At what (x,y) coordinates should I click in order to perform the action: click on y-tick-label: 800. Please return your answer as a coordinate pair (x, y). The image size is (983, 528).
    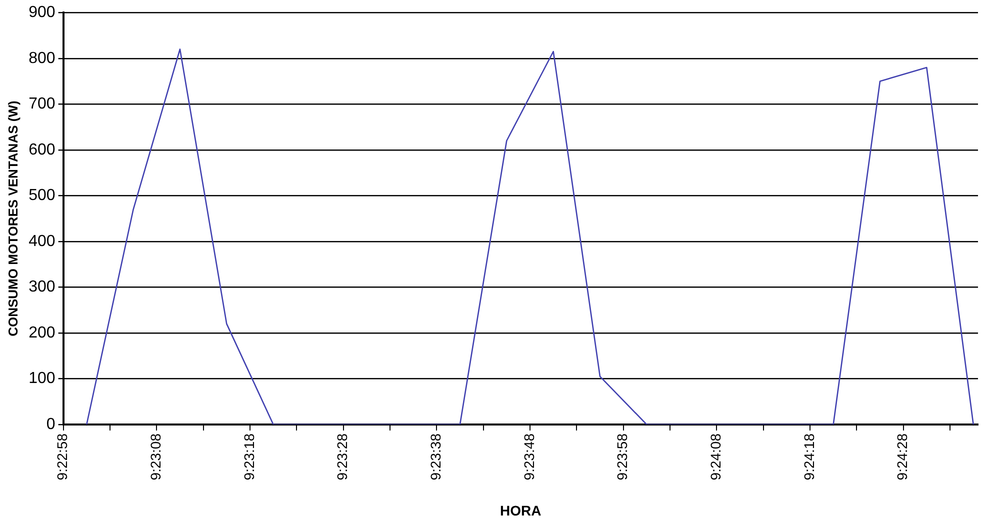
    Looking at the image, I should click on (42, 58).